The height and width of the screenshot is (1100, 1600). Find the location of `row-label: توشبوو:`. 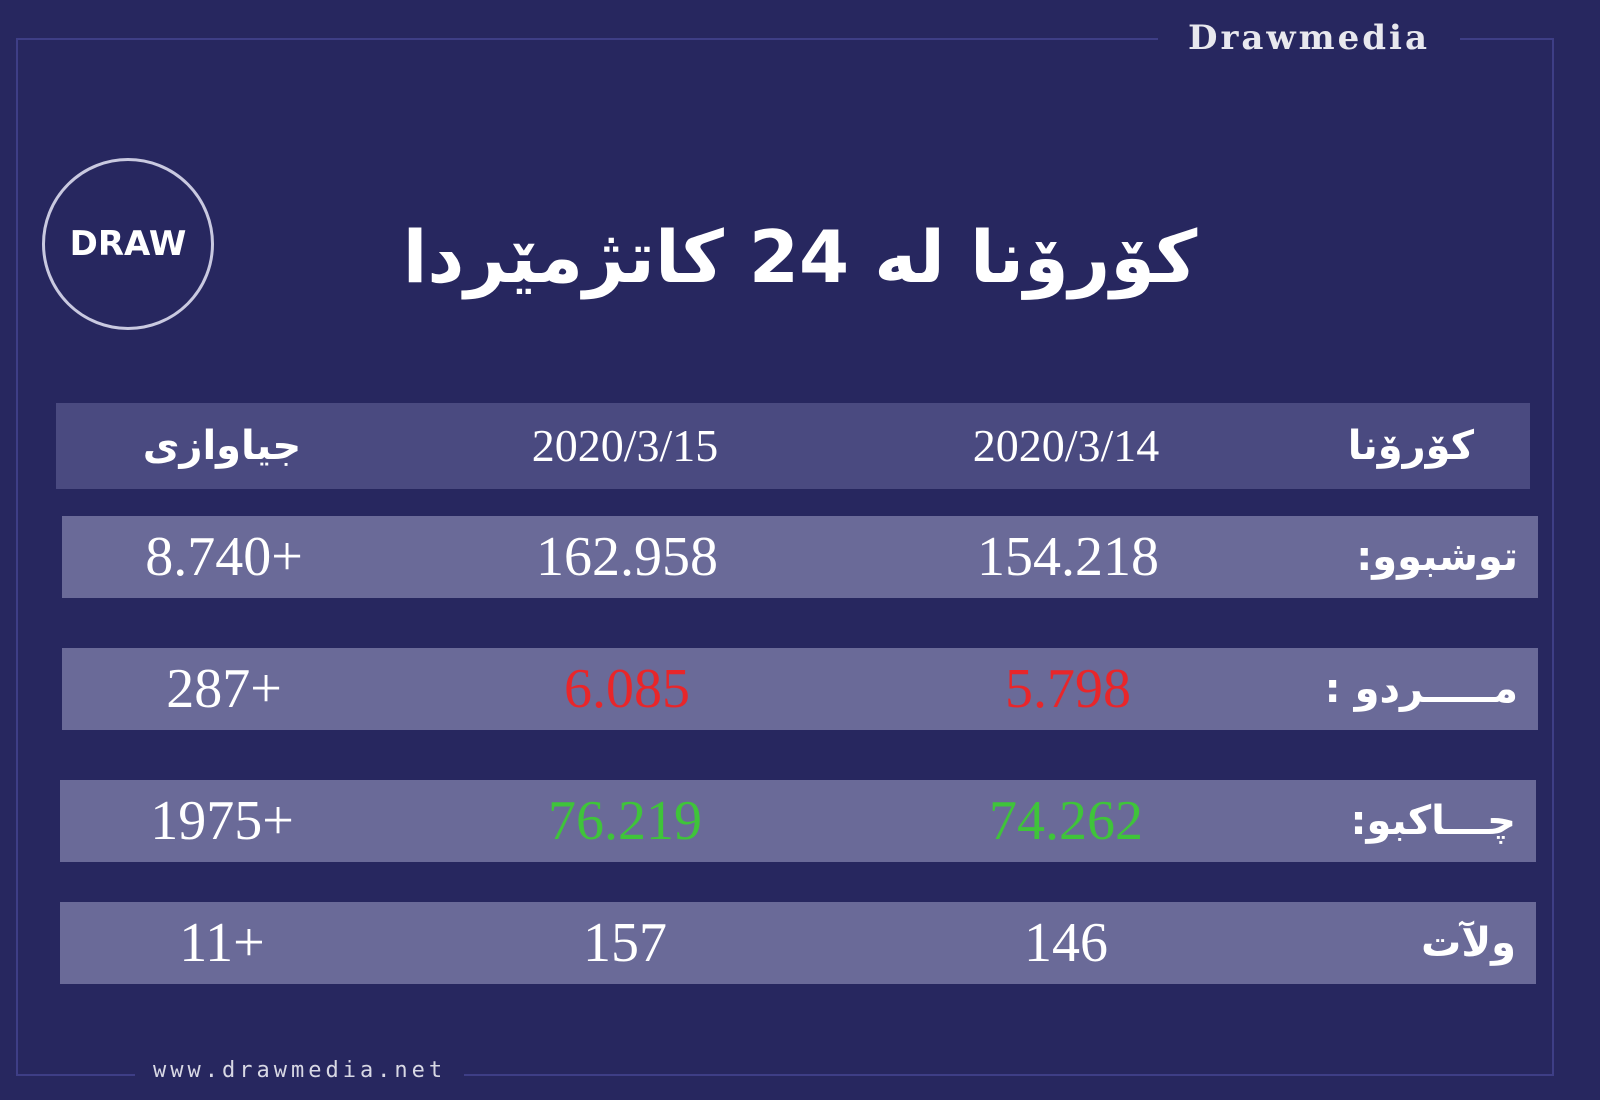

row-label: توشبوو: is located at coordinates (1437, 557).